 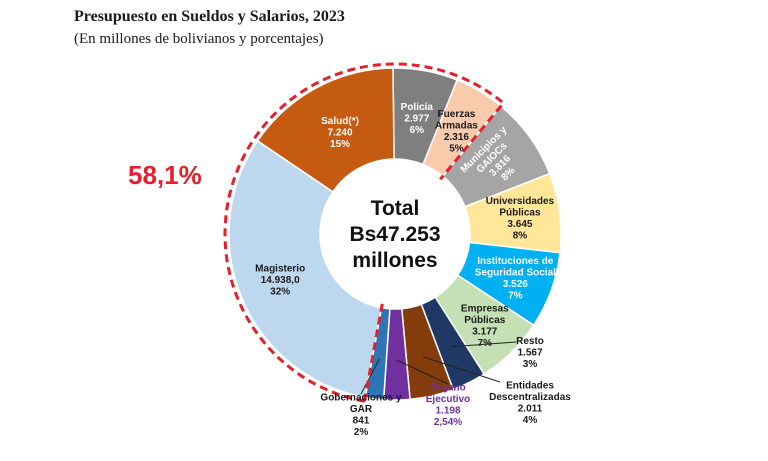 I want to click on label-line: 841, so click(x=361, y=420).